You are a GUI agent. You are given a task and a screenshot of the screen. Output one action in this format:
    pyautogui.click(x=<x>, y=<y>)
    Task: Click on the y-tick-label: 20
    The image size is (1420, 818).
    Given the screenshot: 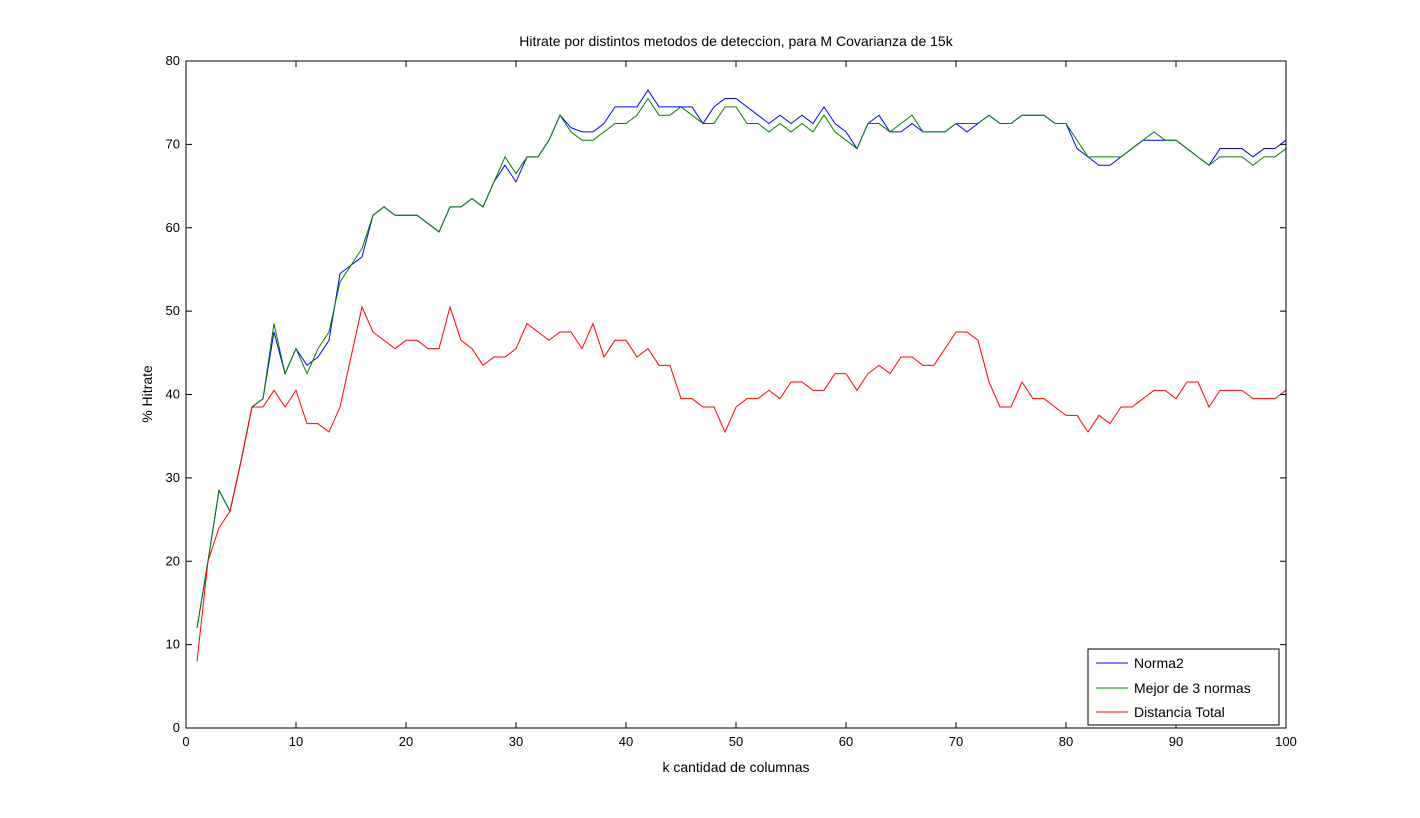 What is the action you would take?
    pyautogui.click(x=173, y=560)
    